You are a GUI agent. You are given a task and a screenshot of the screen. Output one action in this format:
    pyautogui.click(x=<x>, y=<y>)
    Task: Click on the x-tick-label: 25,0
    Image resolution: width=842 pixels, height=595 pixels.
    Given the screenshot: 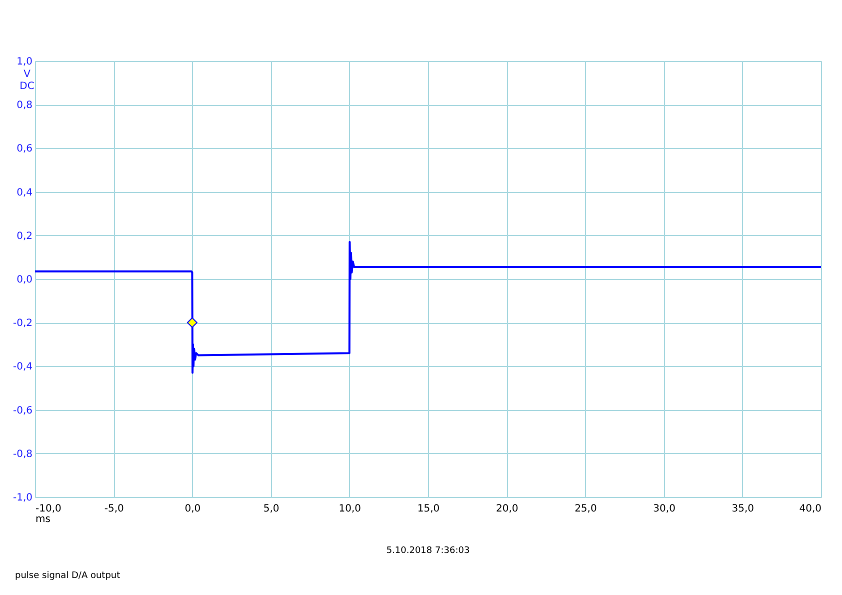 What is the action you would take?
    pyautogui.click(x=585, y=509)
    